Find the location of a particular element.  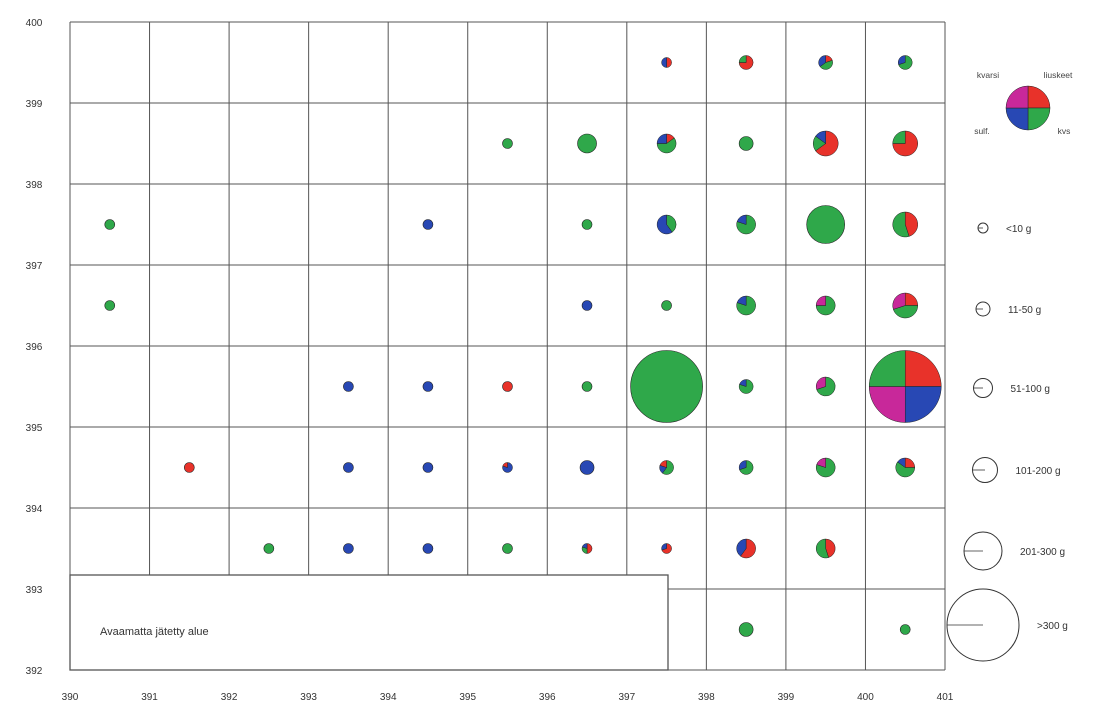

y-tick-label: 393 is located at coordinates (34, 590).